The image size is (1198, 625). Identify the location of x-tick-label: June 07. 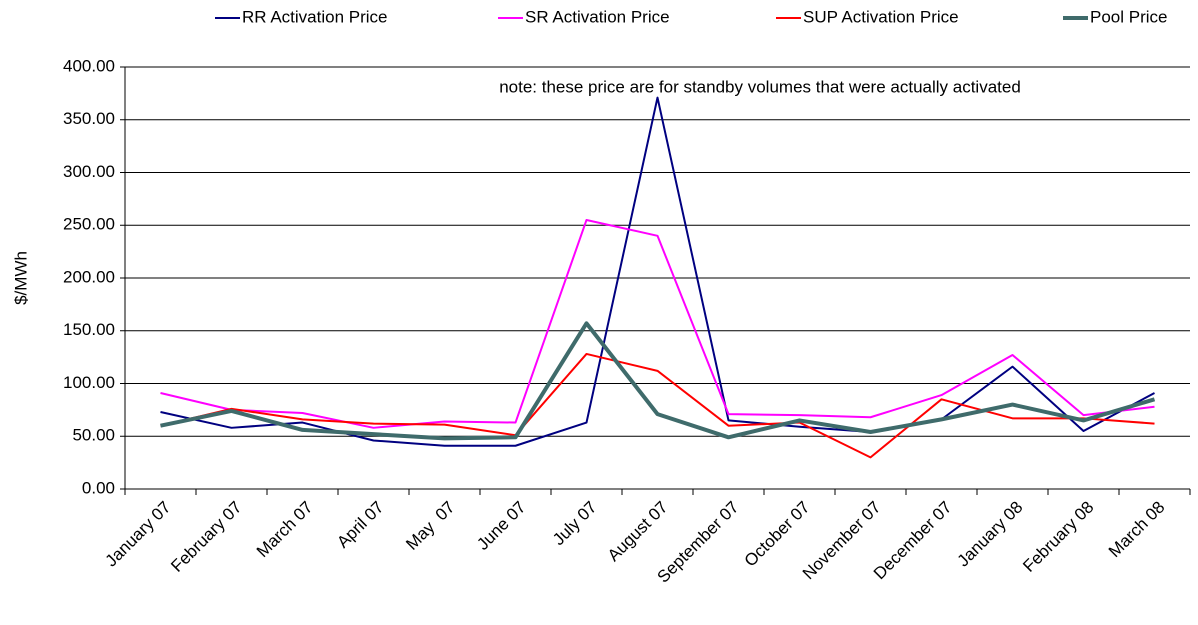
(501, 526).